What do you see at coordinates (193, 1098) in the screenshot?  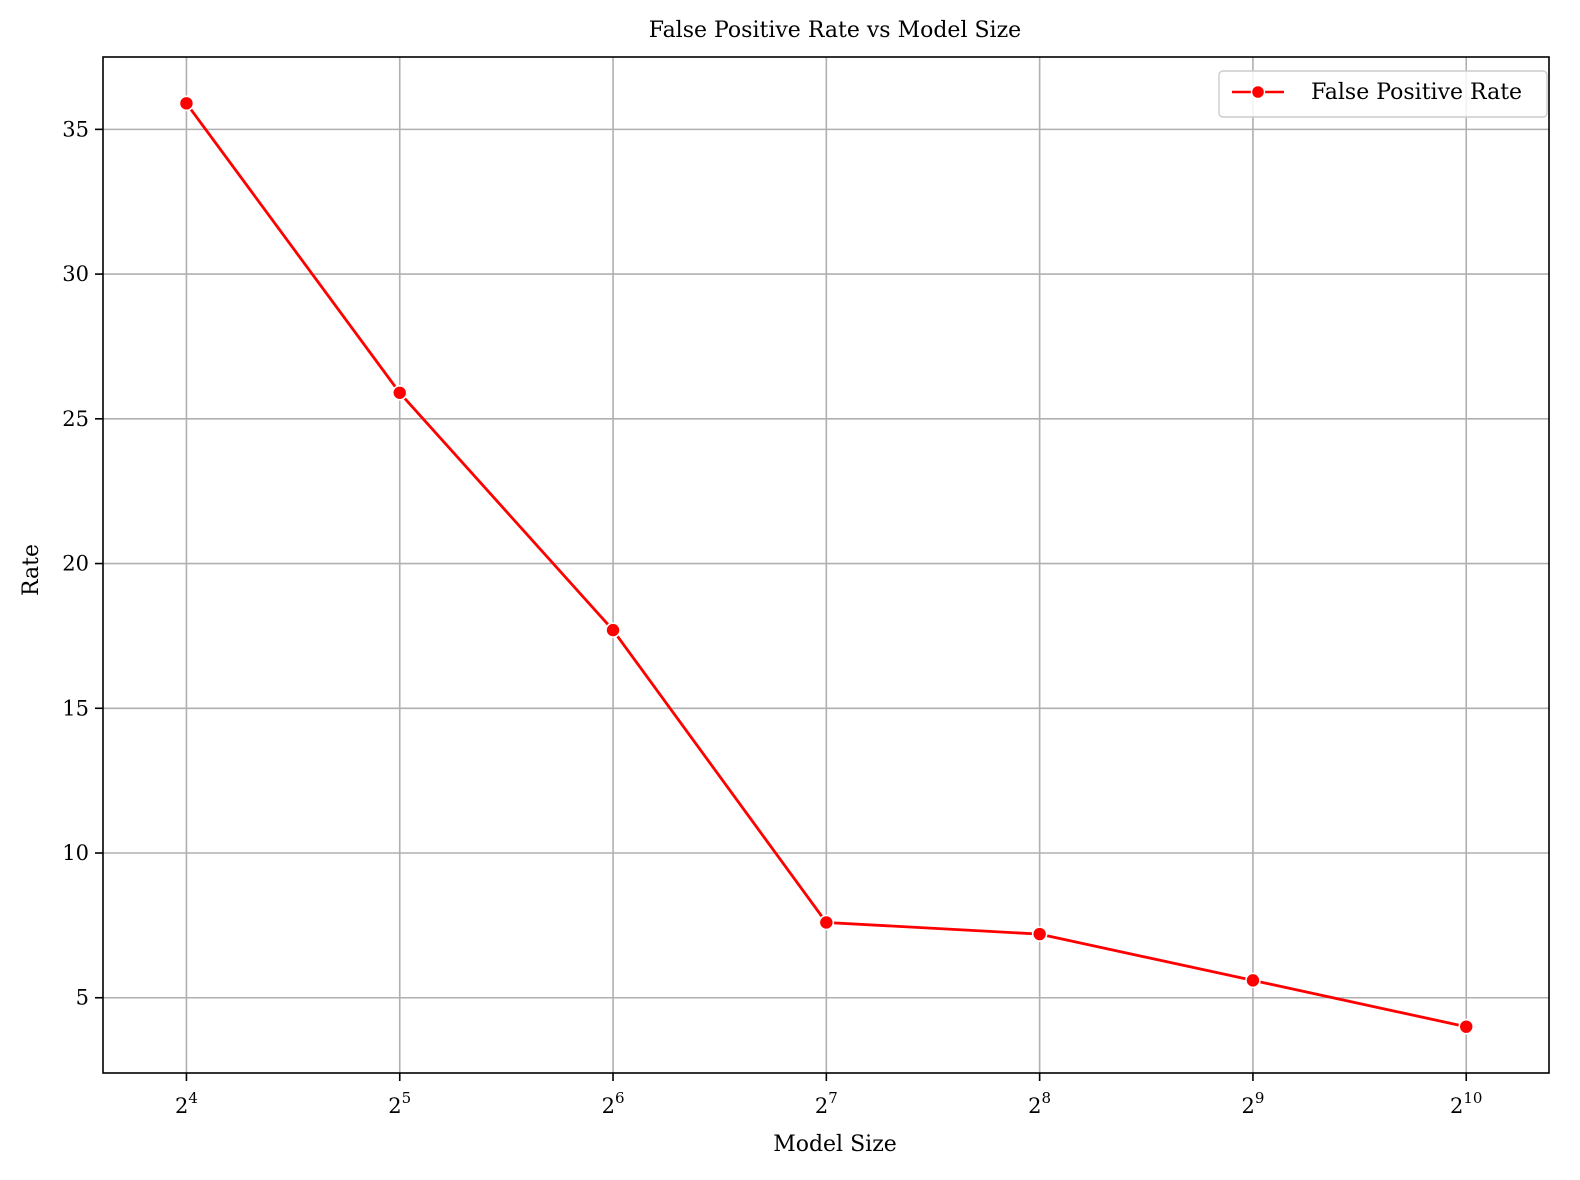 I see `x-tick-exponent: 4` at bounding box center [193, 1098].